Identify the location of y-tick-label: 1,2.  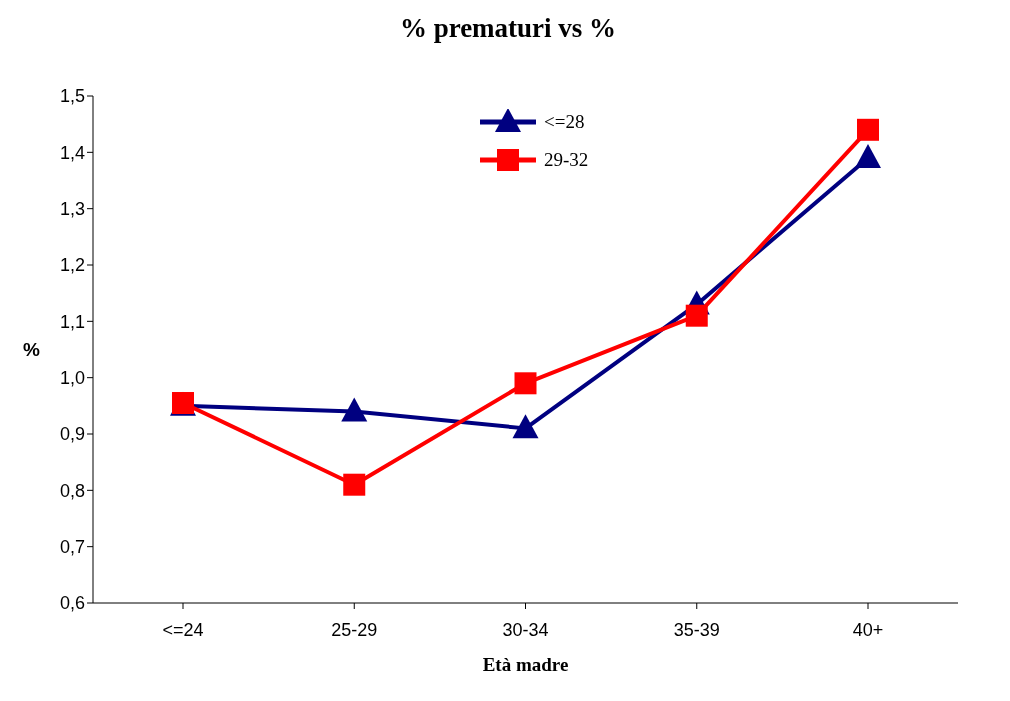
(72, 265).